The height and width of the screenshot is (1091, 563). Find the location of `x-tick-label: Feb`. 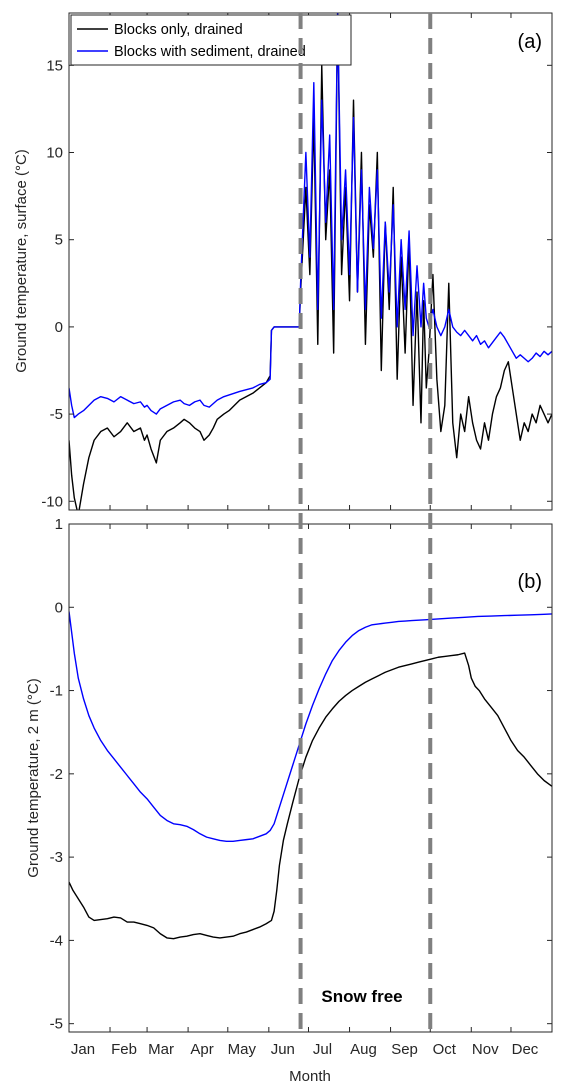

x-tick-label: Feb is located at coordinates (124, 1049).